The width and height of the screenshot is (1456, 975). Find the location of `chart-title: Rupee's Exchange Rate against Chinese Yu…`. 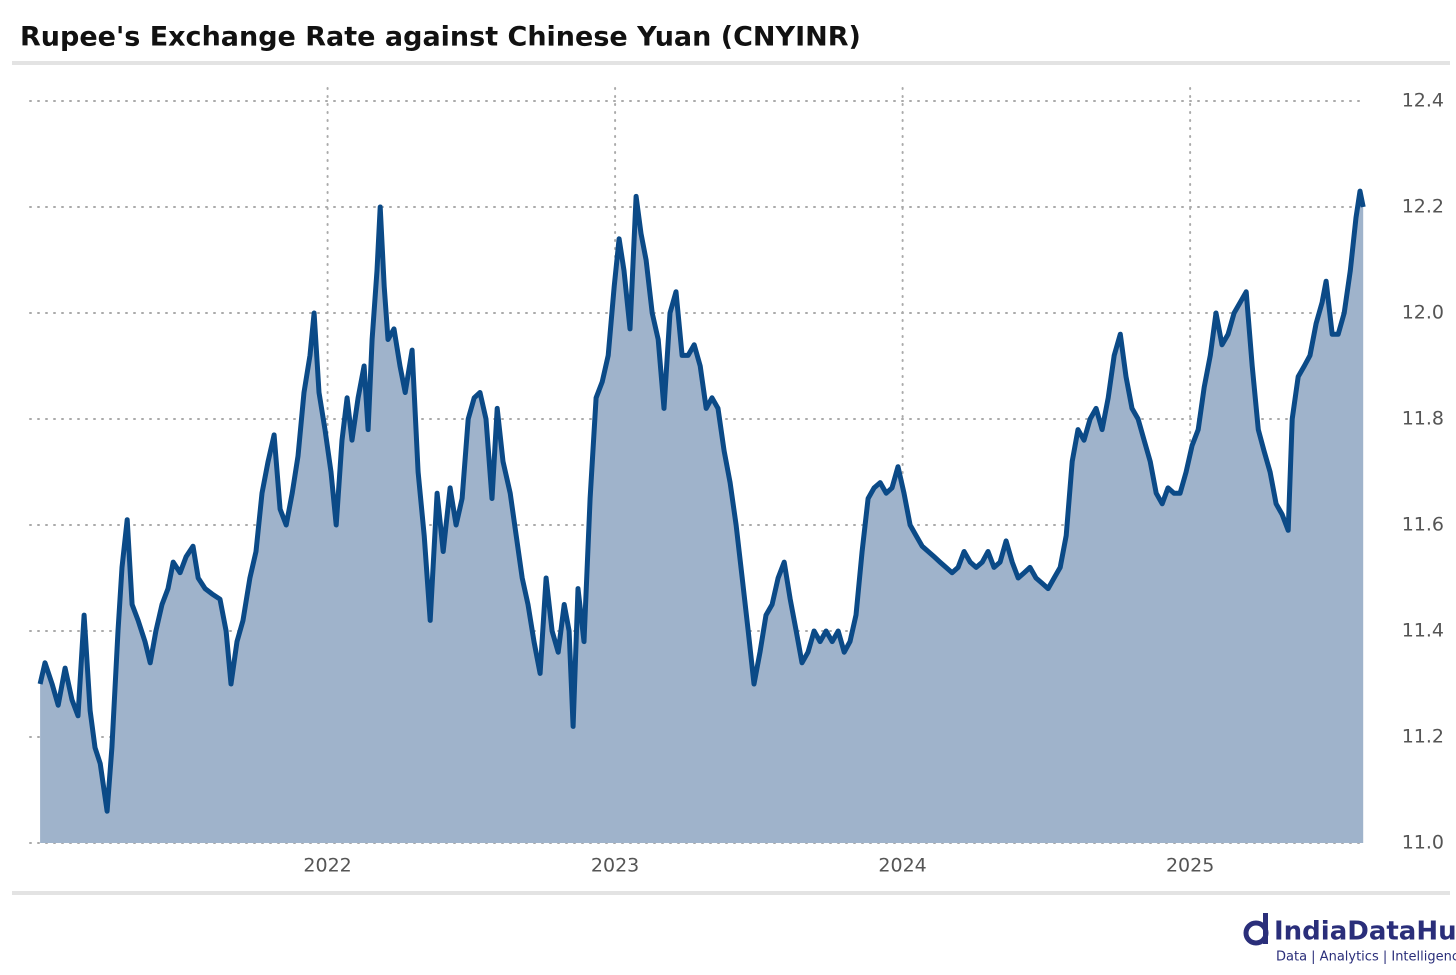

chart-title: Rupee's Exchange Rate against Chinese Yu… is located at coordinates (440, 37).